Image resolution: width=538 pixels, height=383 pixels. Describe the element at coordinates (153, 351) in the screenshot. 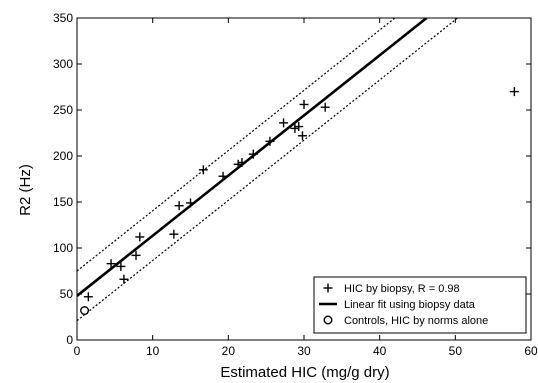

I see `x-tick-label: 10` at that location.